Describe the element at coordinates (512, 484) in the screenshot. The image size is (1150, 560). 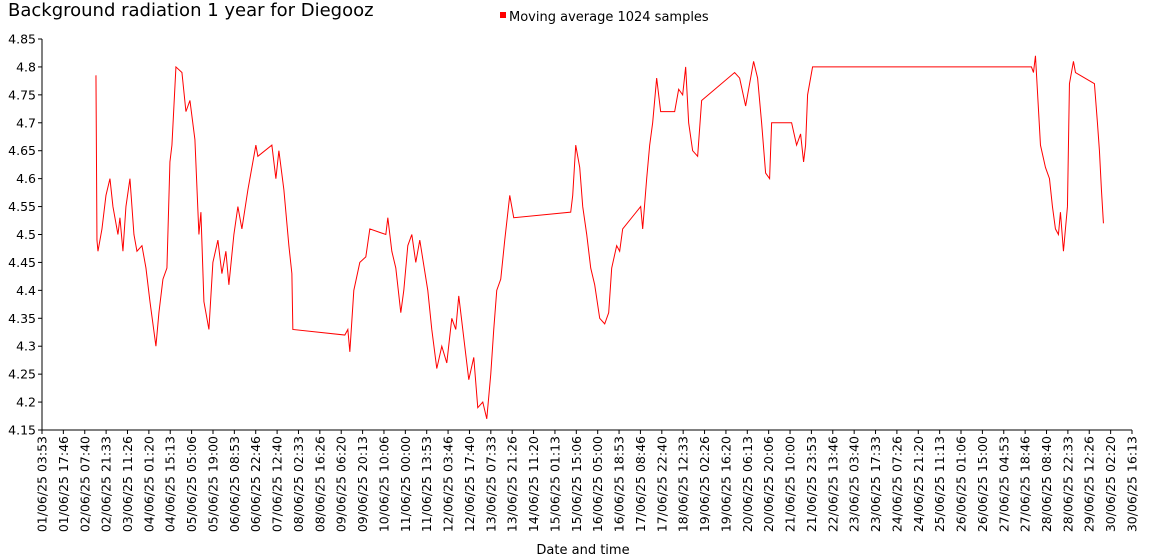
I see `x-tick-label: 13/06/25 21:26` at that location.